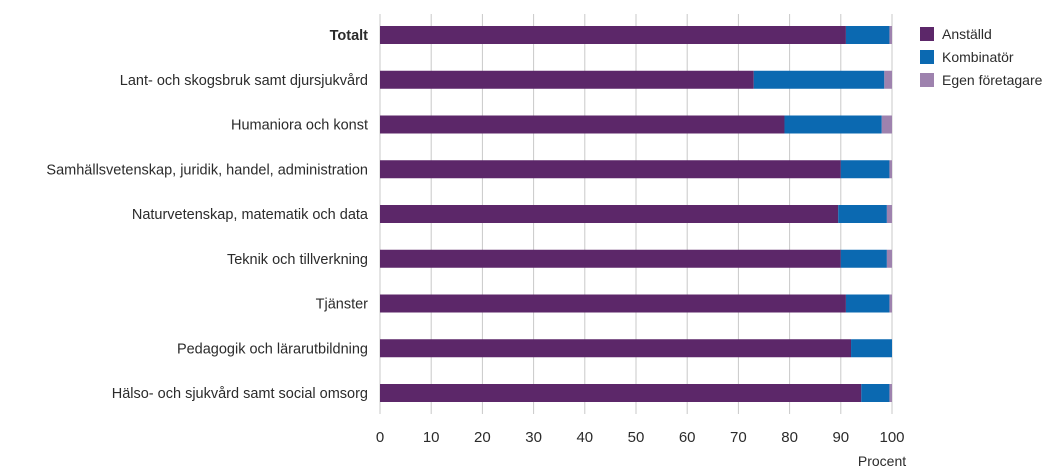  Describe the element at coordinates (687, 437) in the screenshot. I see `x-tick-label: 60` at that location.